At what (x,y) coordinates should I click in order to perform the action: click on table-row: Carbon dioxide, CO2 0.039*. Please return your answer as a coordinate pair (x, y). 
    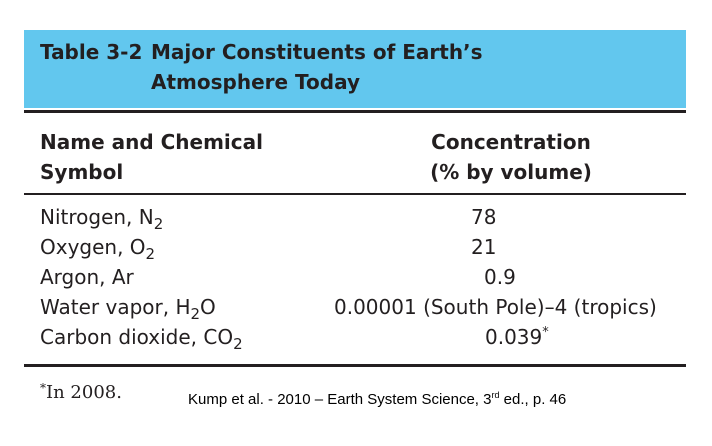
    Looking at the image, I should click on (360, 337).